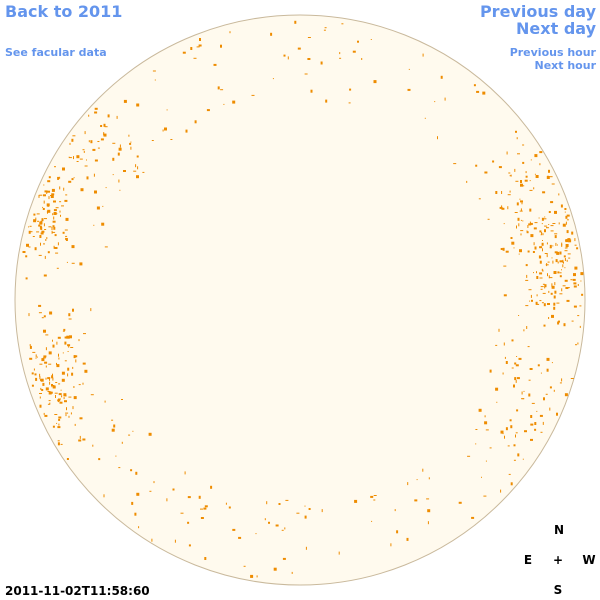  What do you see at coordinates (553, 52) in the screenshot?
I see `previous-hour-link: Previous hour` at bounding box center [553, 52].